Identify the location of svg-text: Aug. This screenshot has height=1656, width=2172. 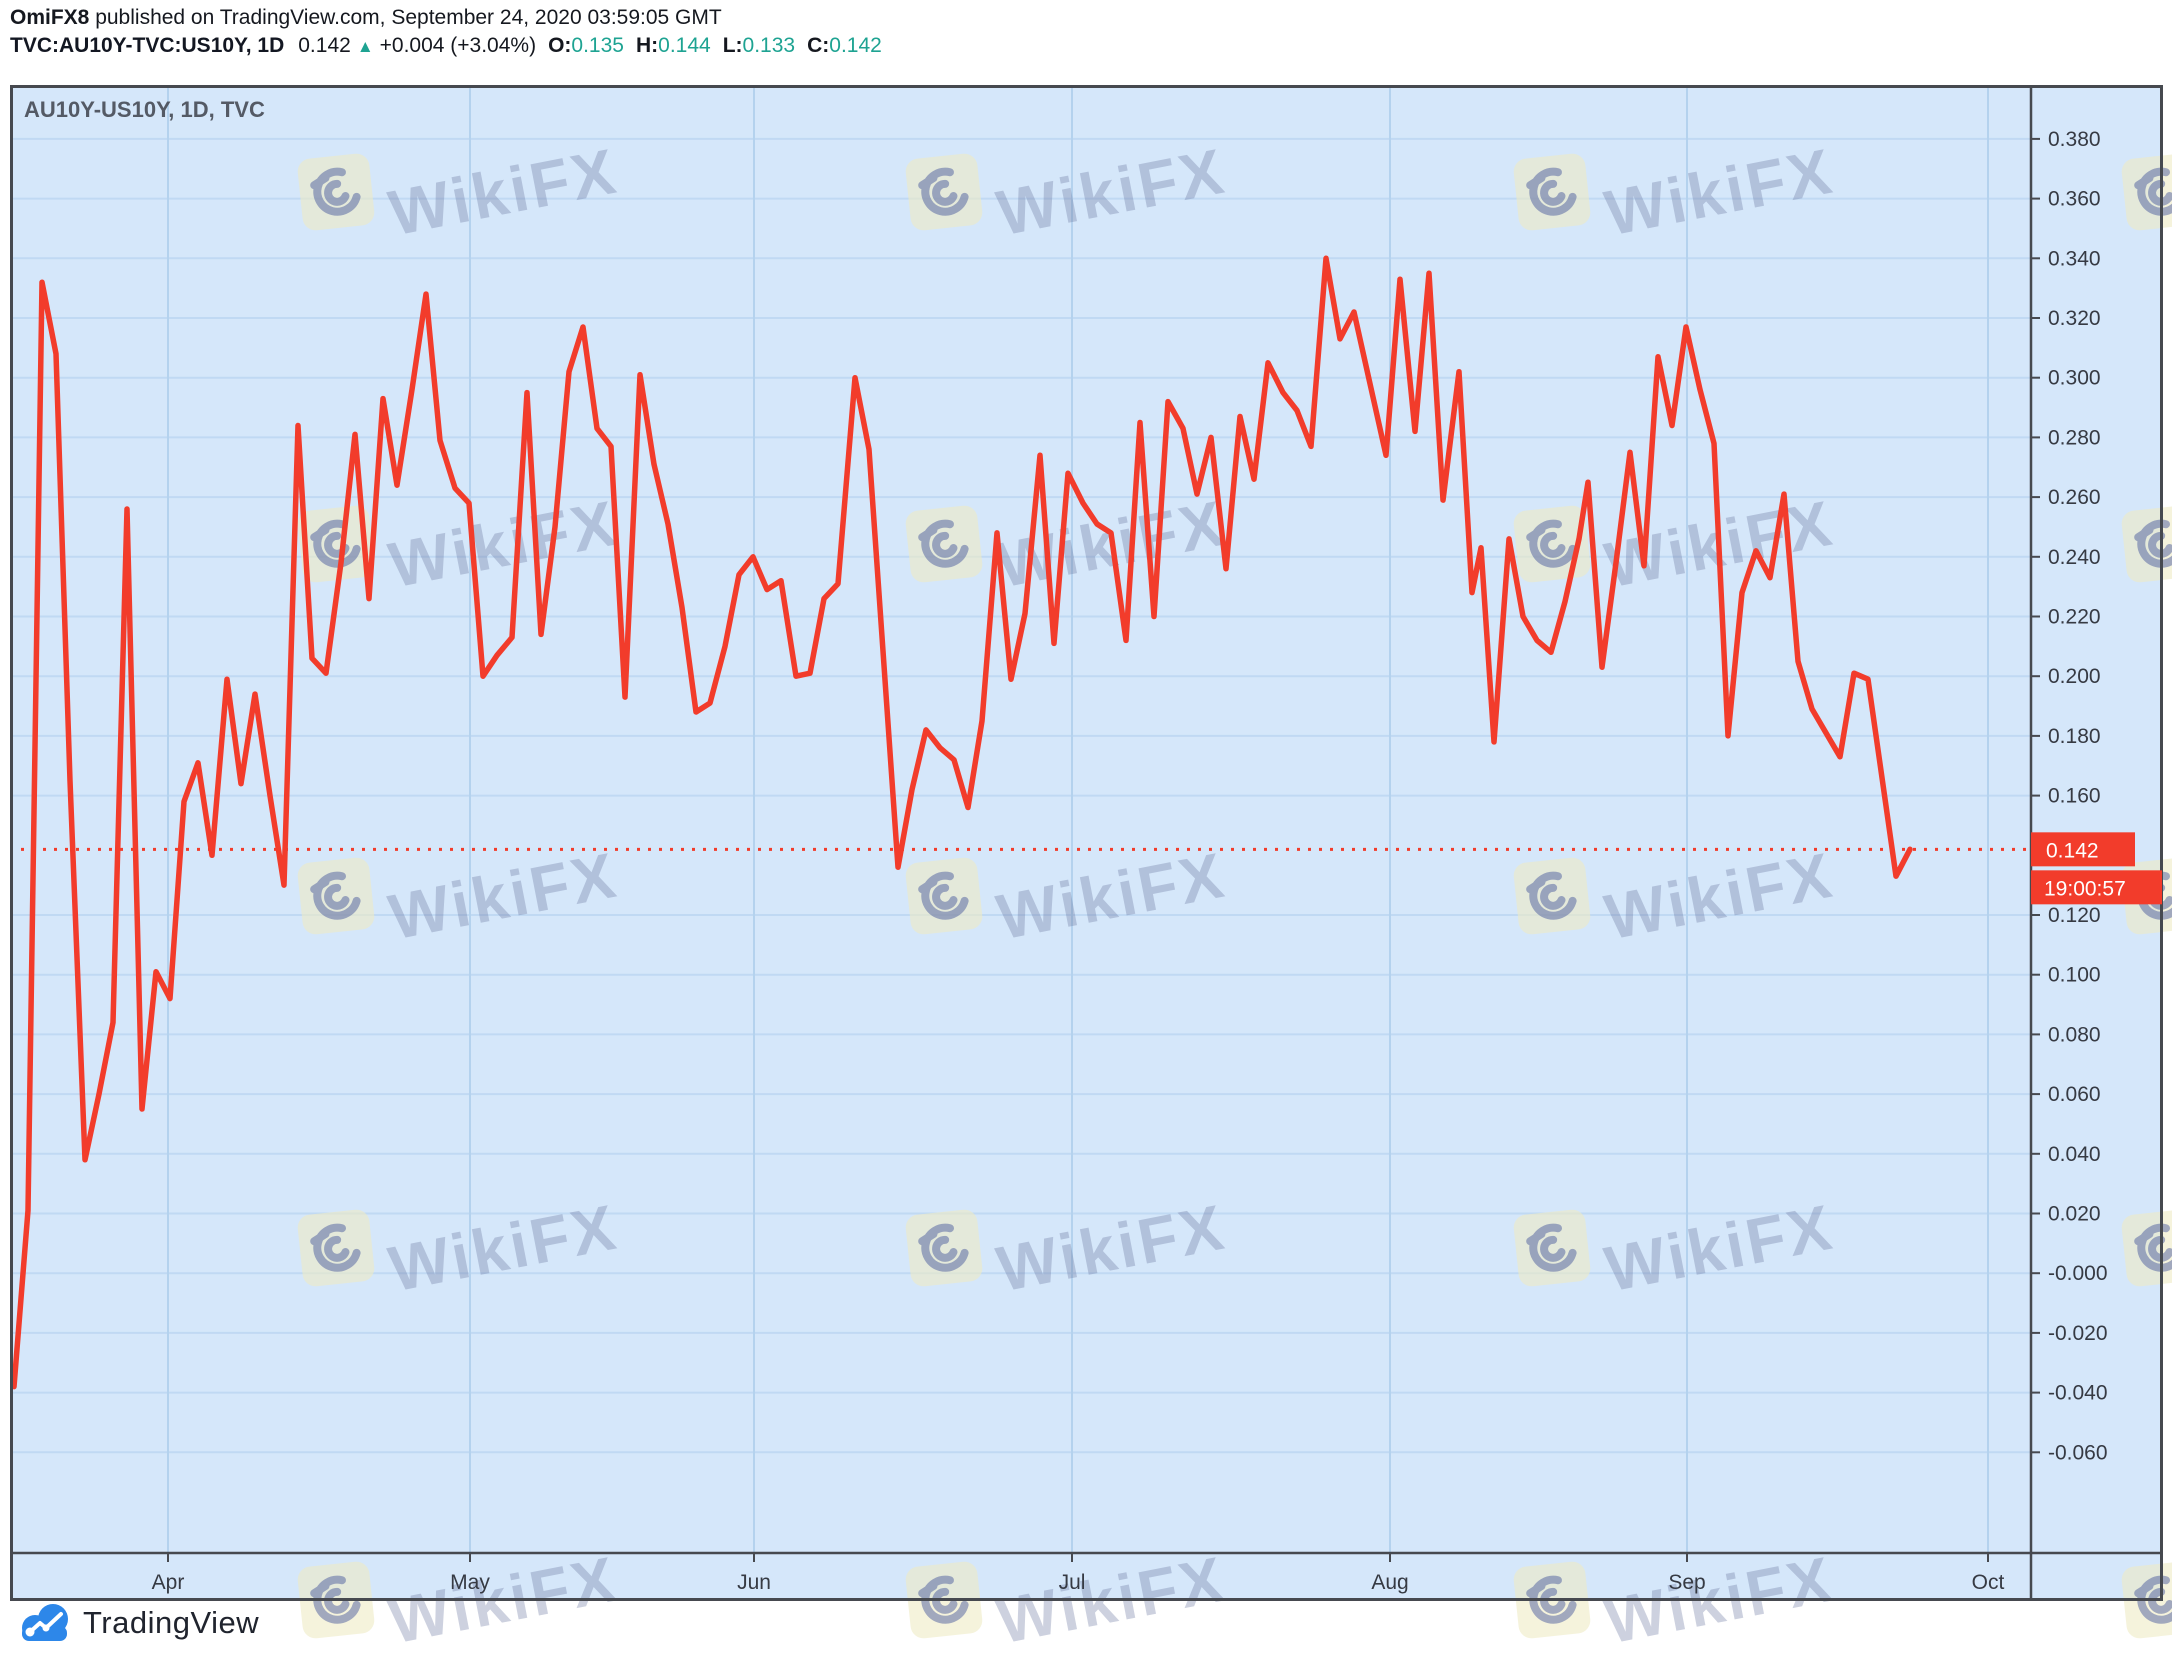
(1389, 1582).